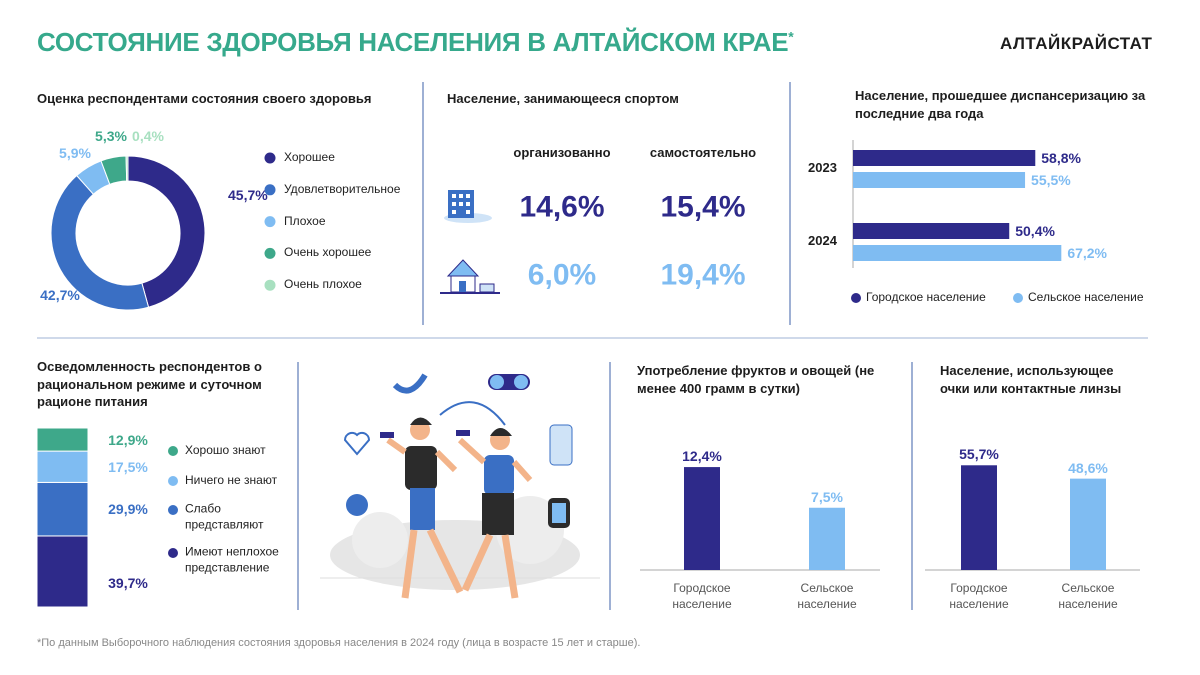  I want to click on data-label: 5,3%, so click(111, 135).